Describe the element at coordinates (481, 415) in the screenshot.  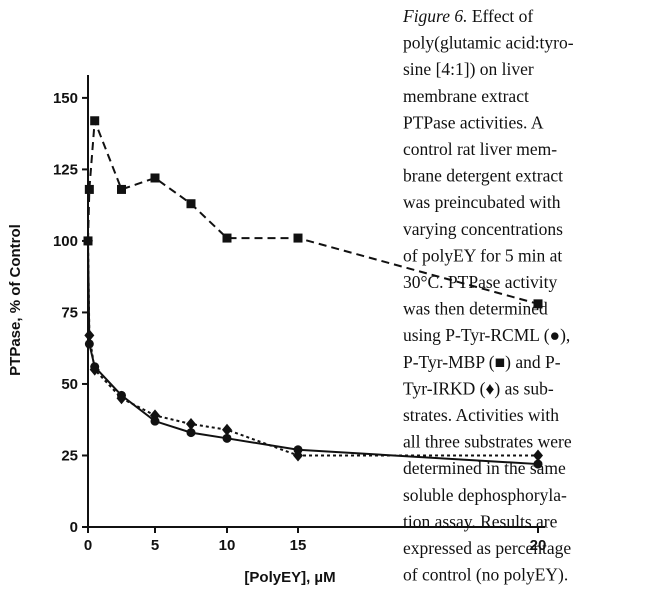
I see `caption-line: strates. Activities with` at that location.